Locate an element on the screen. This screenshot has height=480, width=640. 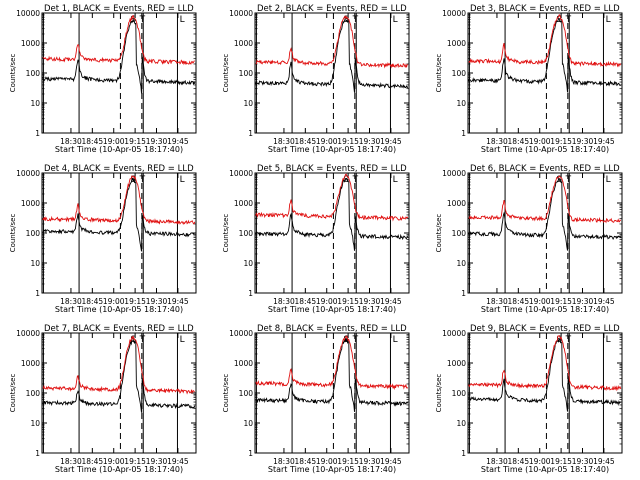
panel-title: Det 1, BLACK = Events, RED = LLD is located at coordinates (119, 9).